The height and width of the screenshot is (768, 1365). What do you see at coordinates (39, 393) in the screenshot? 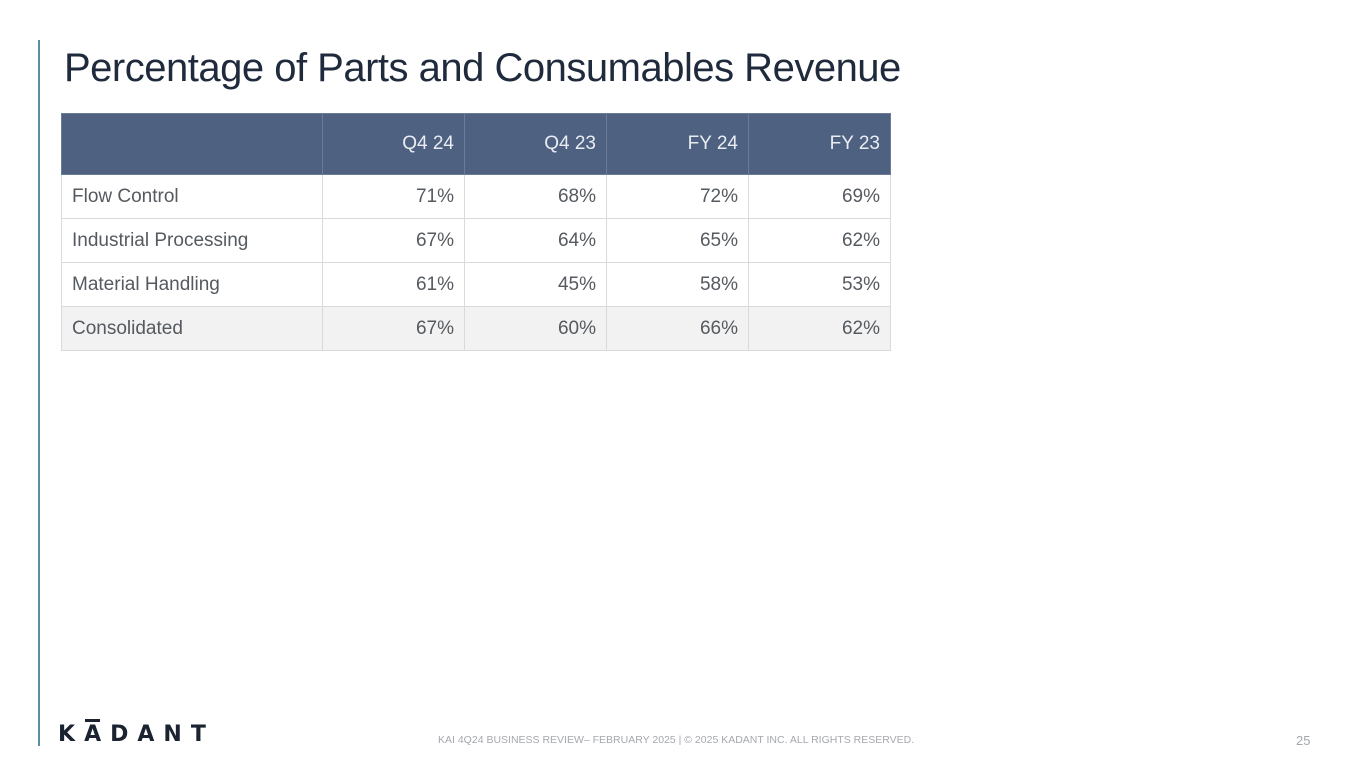
I see `accent-rule` at bounding box center [39, 393].